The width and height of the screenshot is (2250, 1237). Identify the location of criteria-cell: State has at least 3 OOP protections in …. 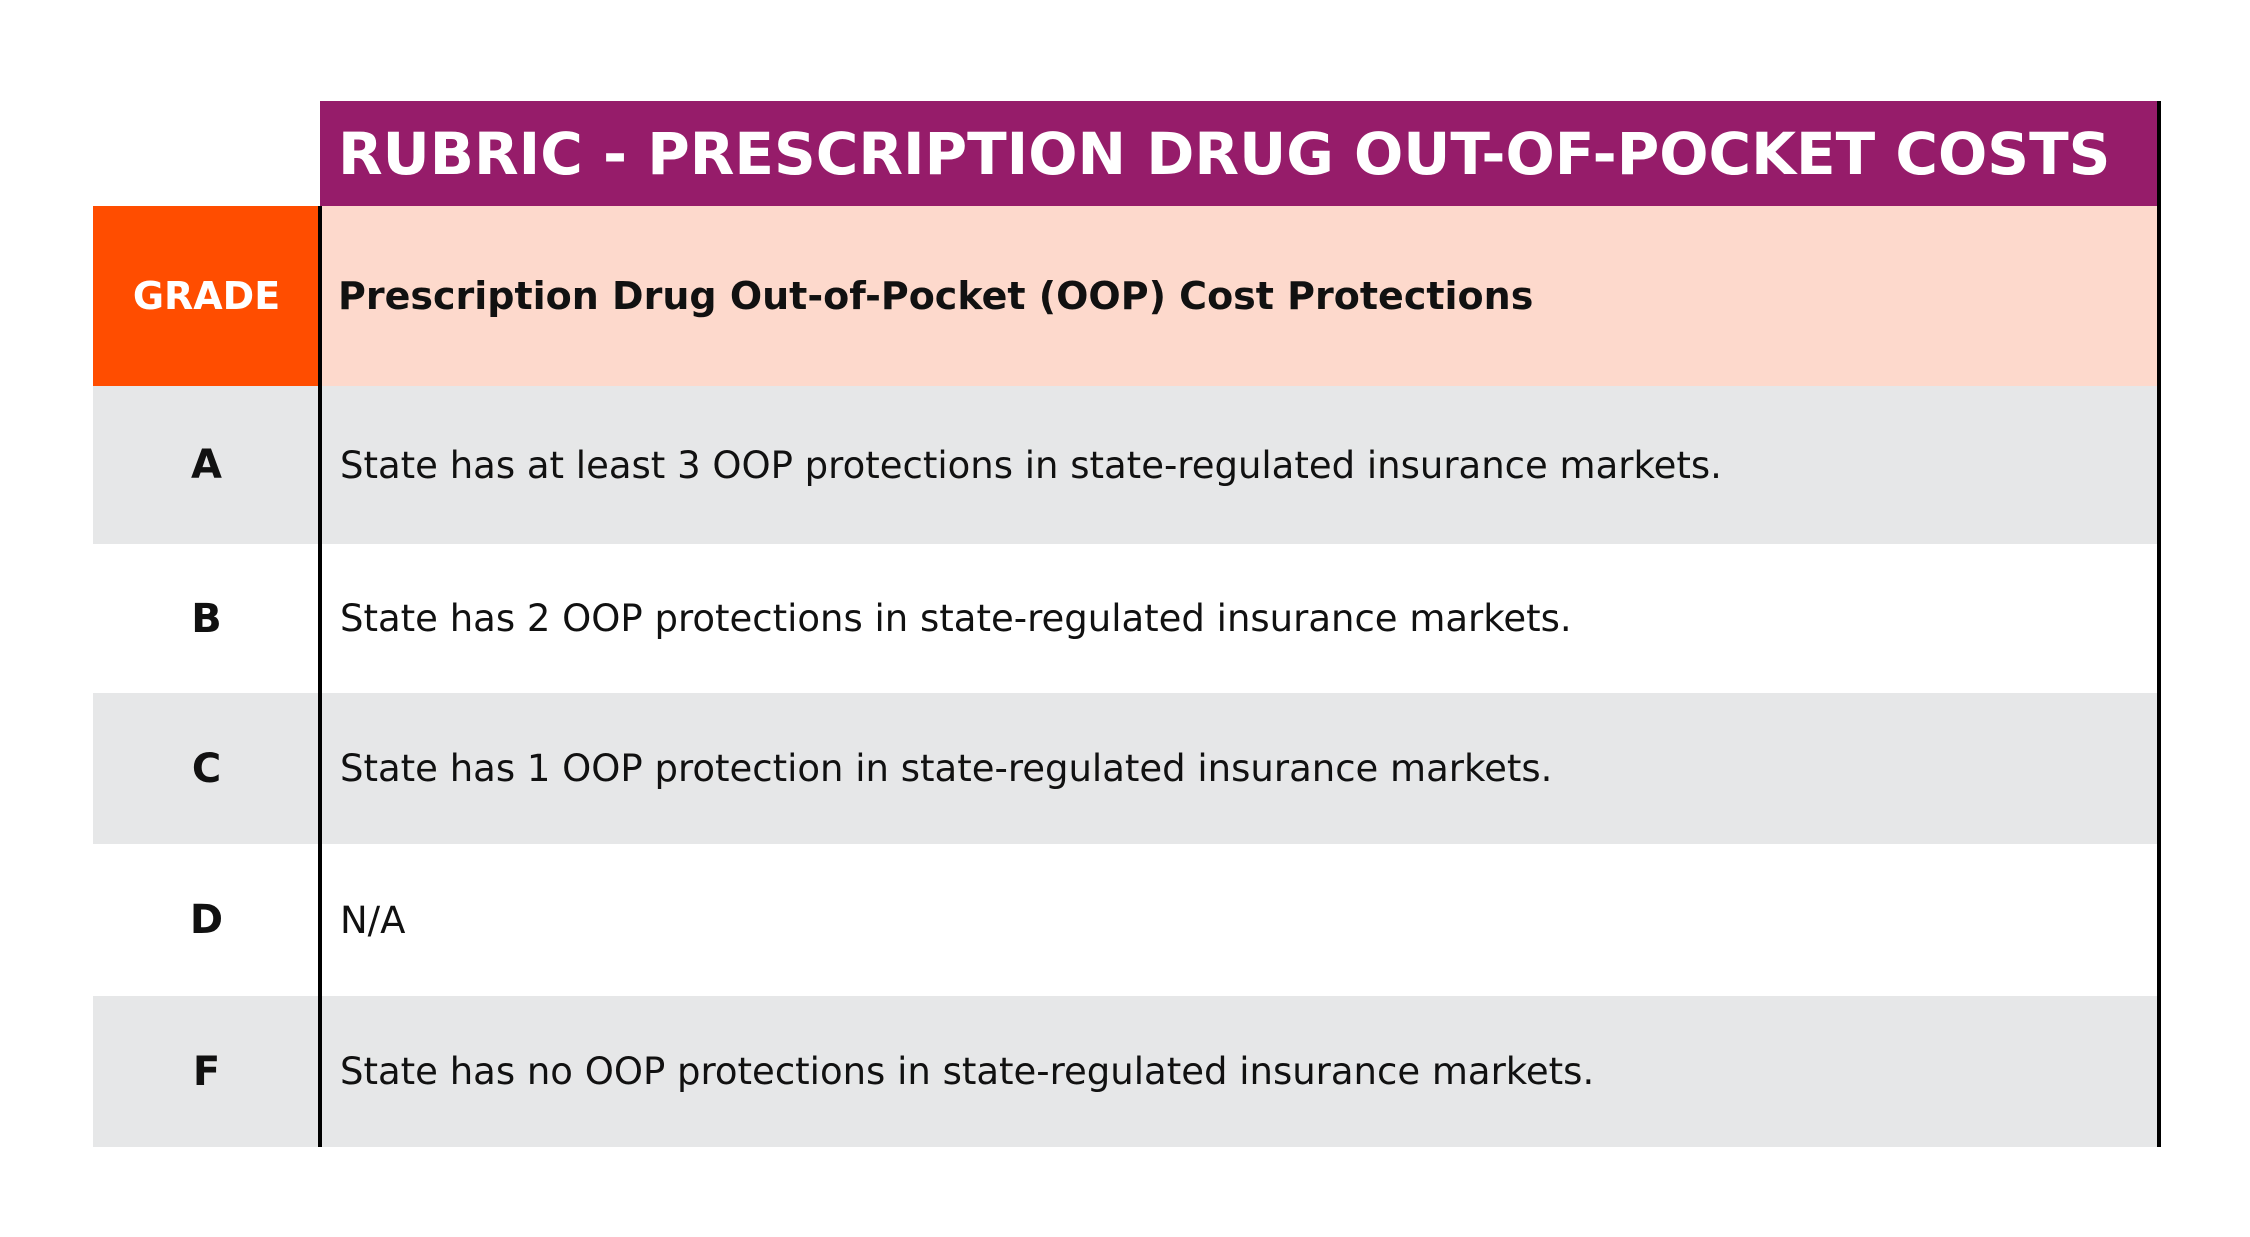
(1240, 465).